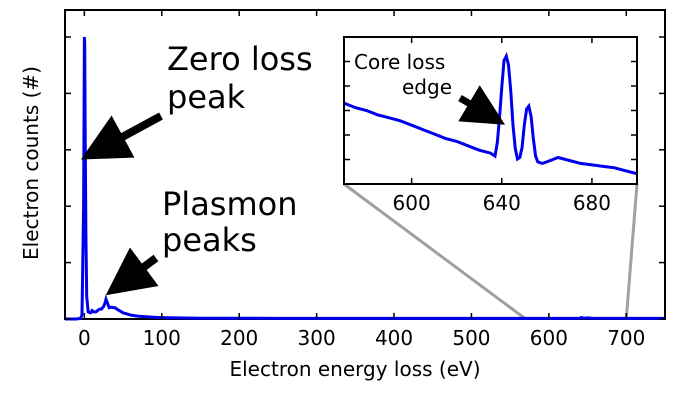 This screenshot has height=405, width=675. I want to click on x-axis-label: Electron energy loss (eV), so click(354, 369).